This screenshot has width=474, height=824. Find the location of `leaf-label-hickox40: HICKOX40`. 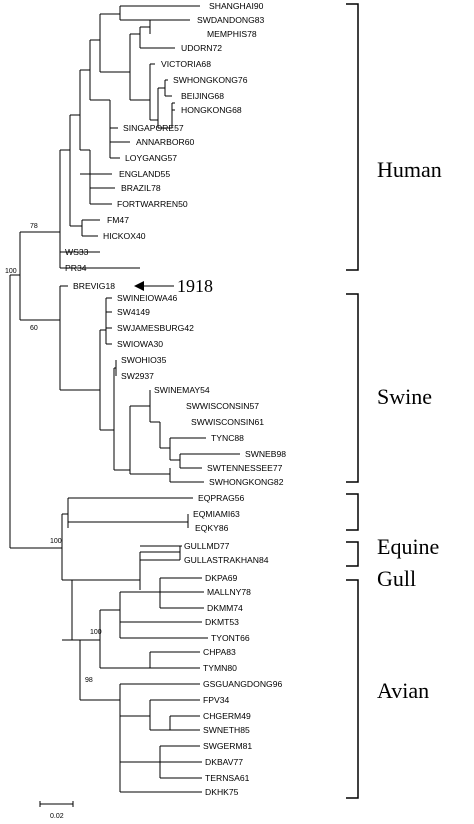

leaf-label-hickox40: HICKOX40 is located at coordinates (124, 236).